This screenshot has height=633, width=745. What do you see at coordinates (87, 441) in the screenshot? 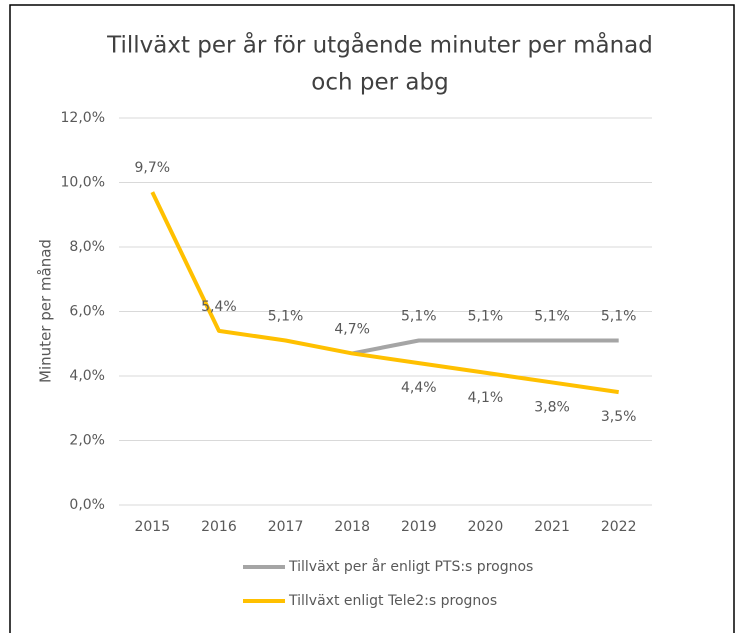
I see `y-tick-label: 2,0%` at bounding box center [87, 441].